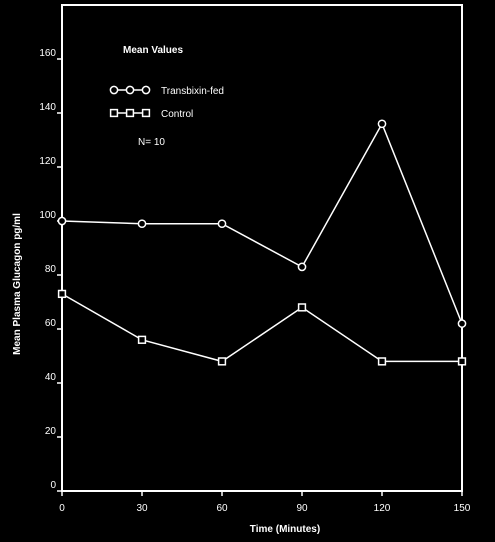  Describe the element at coordinates (62, 508) in the screenshot. I see `x-tick-label: 0` at that location.